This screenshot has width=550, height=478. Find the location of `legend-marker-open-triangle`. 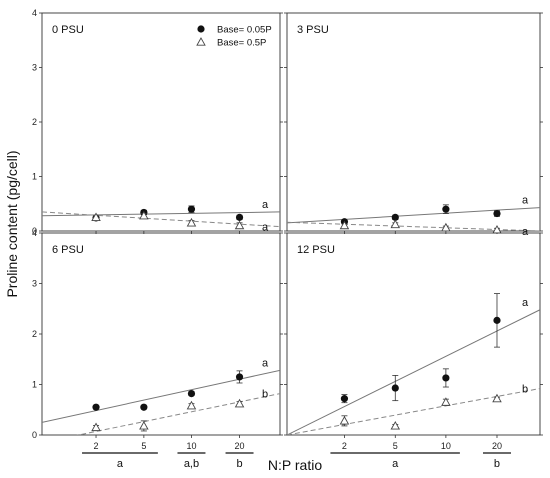

legend-marker-open-triangle is located at coordinates (201, 41).